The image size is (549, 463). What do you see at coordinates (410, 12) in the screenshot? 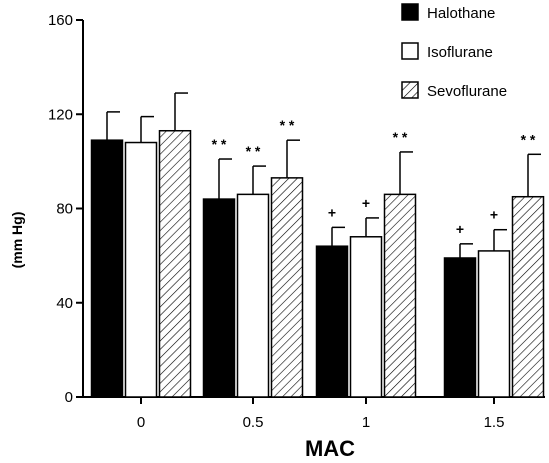
I see `legend-swatch-halothane` at bounding box center [410, 12].